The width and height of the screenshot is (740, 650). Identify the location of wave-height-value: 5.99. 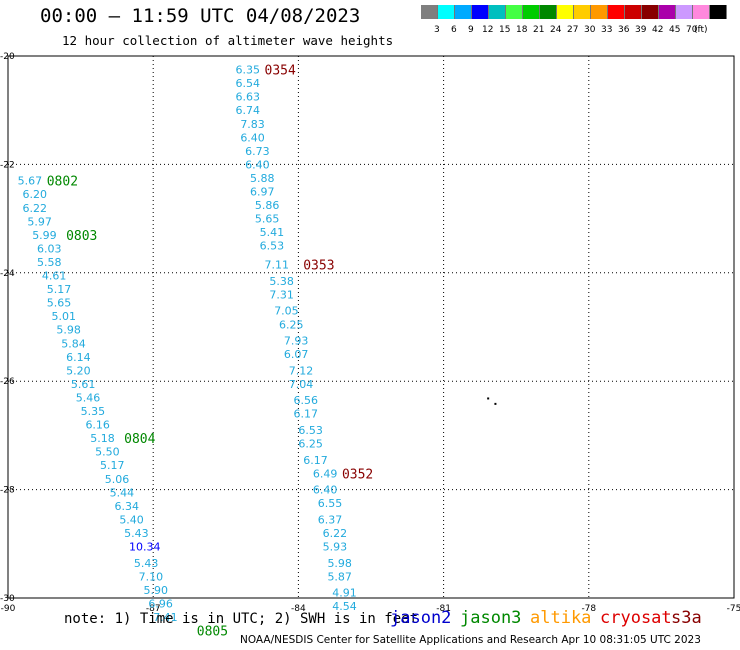
(44, 235).